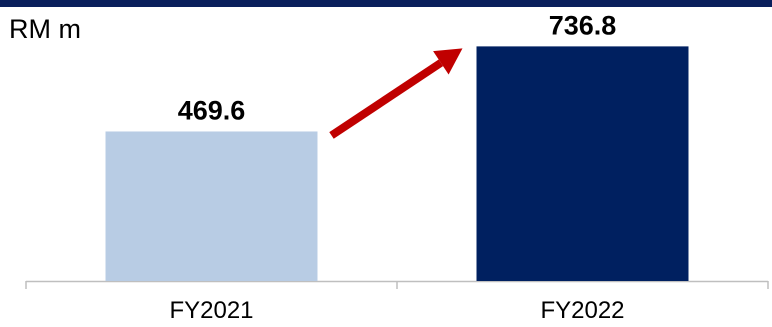 The image size is (772, 327). I want to click on unit-label: RM m, so click(45, 29).